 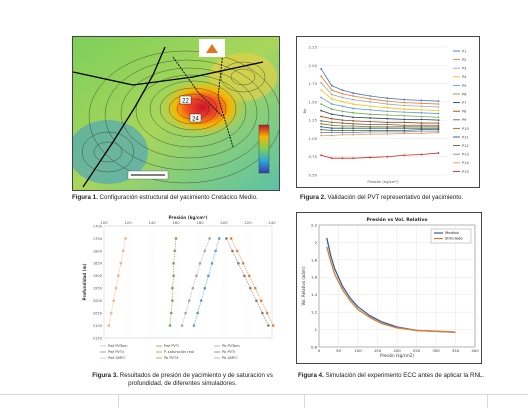 I want to click on y-tick-label: 1800, so click(x=98, y=251).